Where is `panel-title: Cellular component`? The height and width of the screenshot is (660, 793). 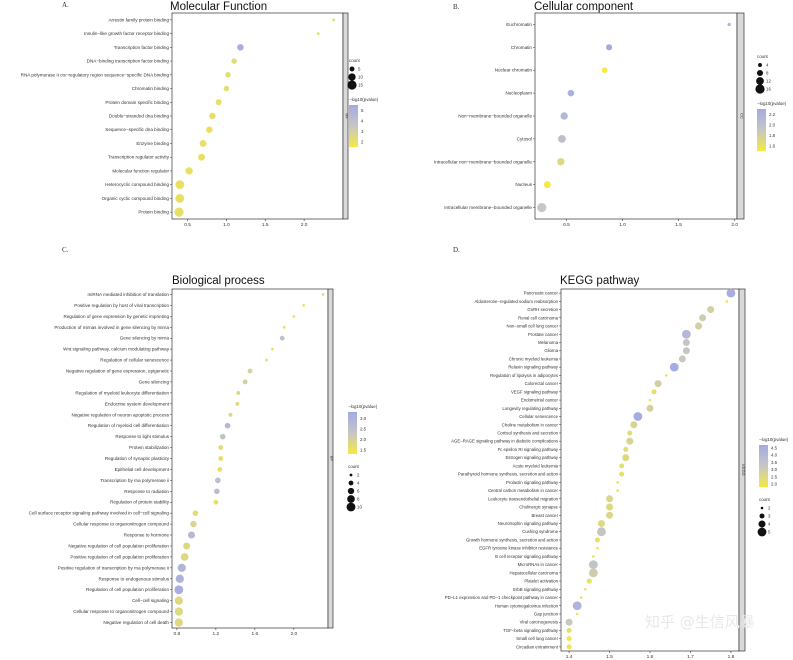 panel-title: Cellular component is located at coordinates (584, 7).